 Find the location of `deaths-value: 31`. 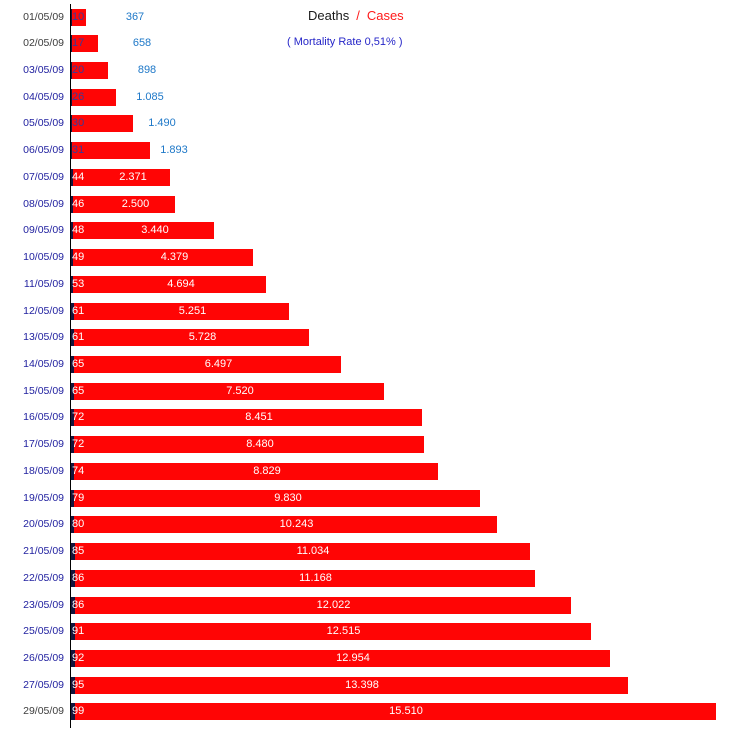

deaths-value: 31 is located at coordinates (78, 150).